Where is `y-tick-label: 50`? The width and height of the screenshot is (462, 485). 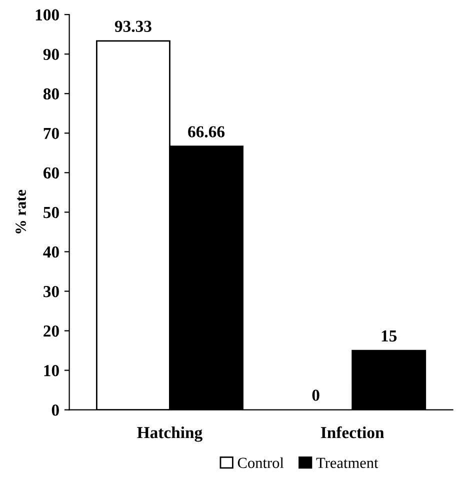 y-tick-label: 50 is located at coordinates (51, 212).